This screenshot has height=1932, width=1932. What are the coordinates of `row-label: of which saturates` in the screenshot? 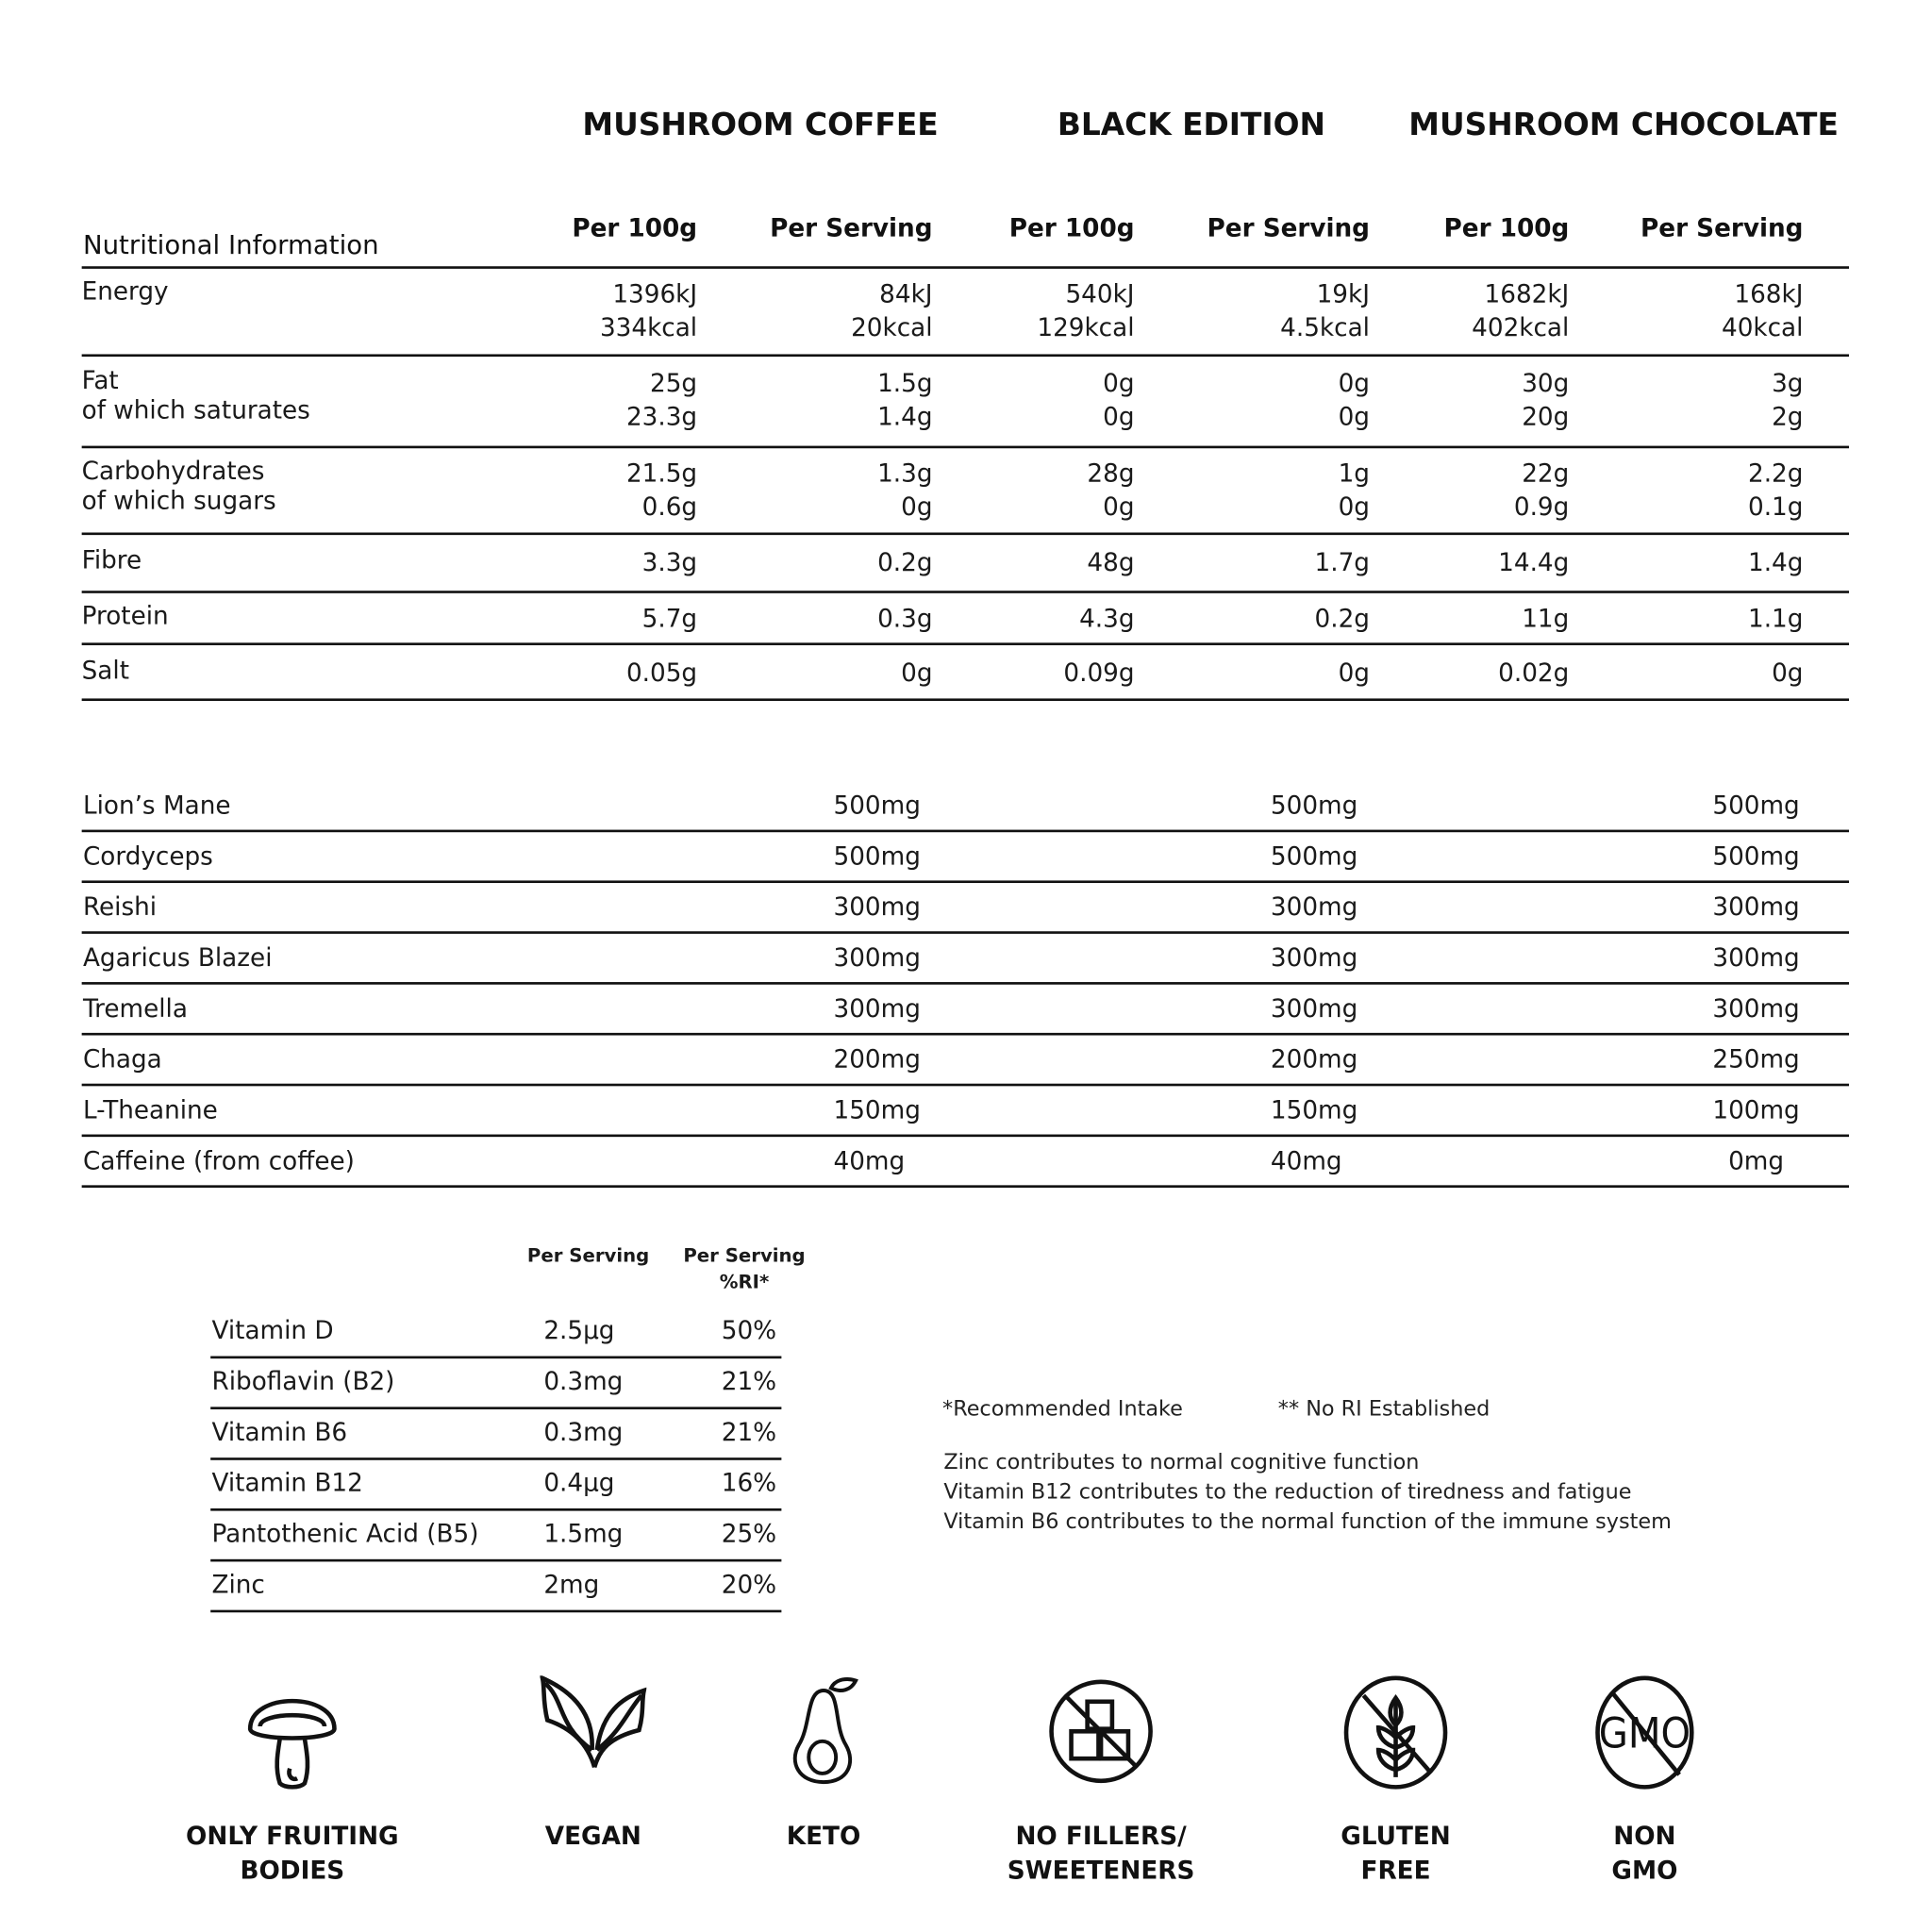 It's located at (195, 410).